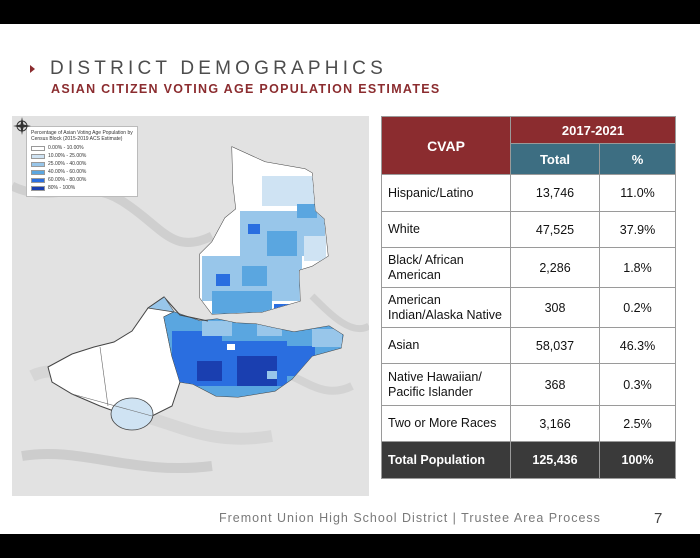 The width and height of the screenshot is (700, 558). Describe the element at coordinates (446, 193) in the screenshot. I see `row-group-cell: Hispanic/Latino` at that location.